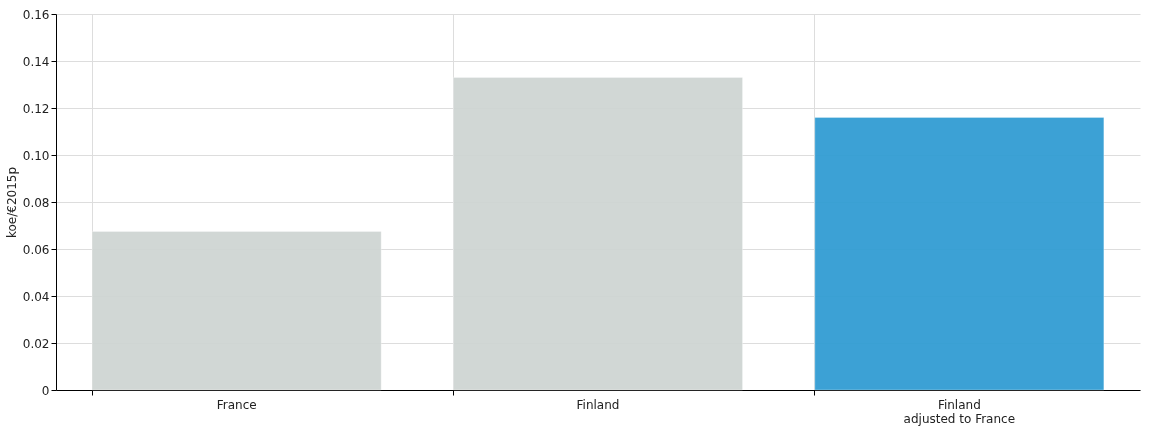 This screenshot has height=432, width=1150. I want to click on x-tick-label: France, so click(236, 404).